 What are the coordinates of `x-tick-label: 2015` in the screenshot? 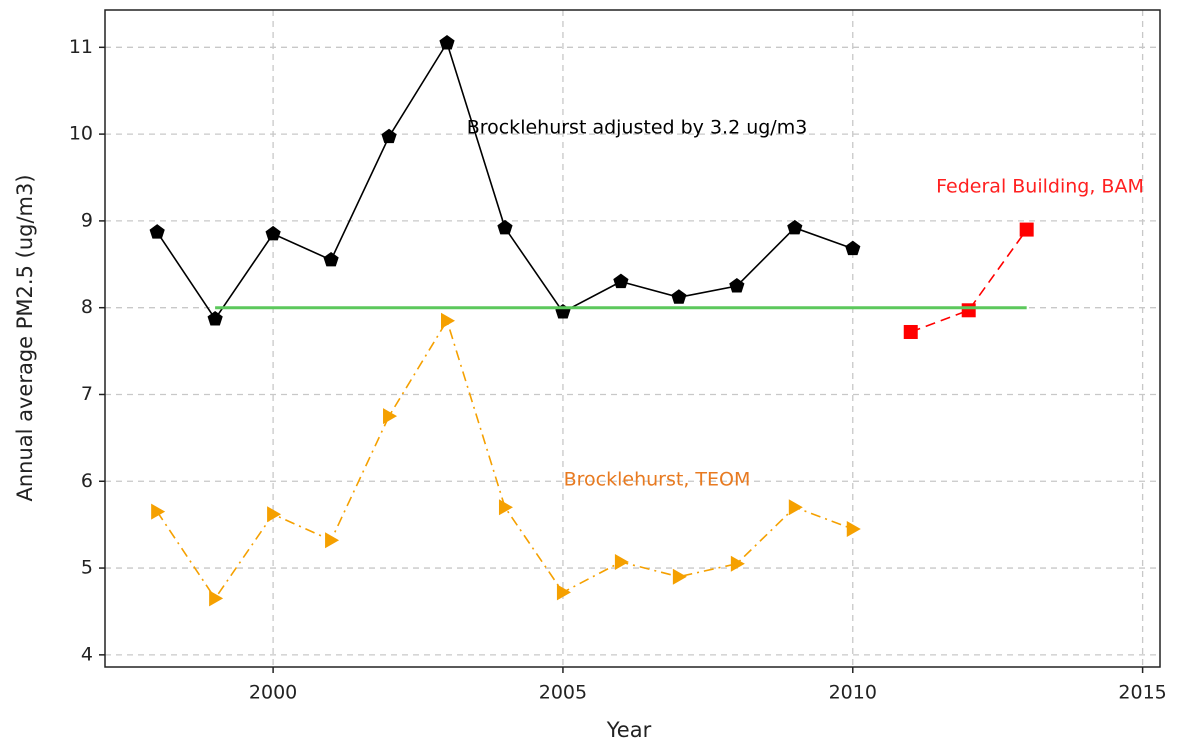 It's located at (1142, 693).